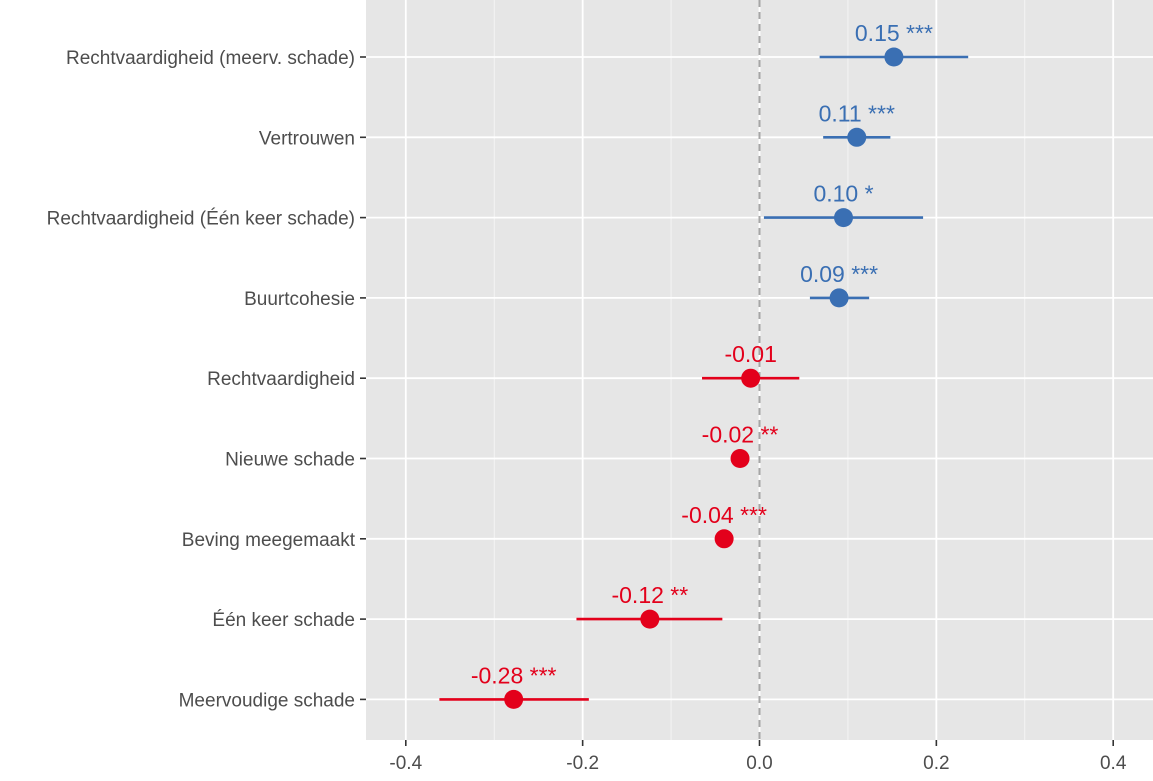  What do you see at coordinates (839, 274) in the screenshot?
I see `estimate-label: 0.09 ***` at bounding box center [839, 274].